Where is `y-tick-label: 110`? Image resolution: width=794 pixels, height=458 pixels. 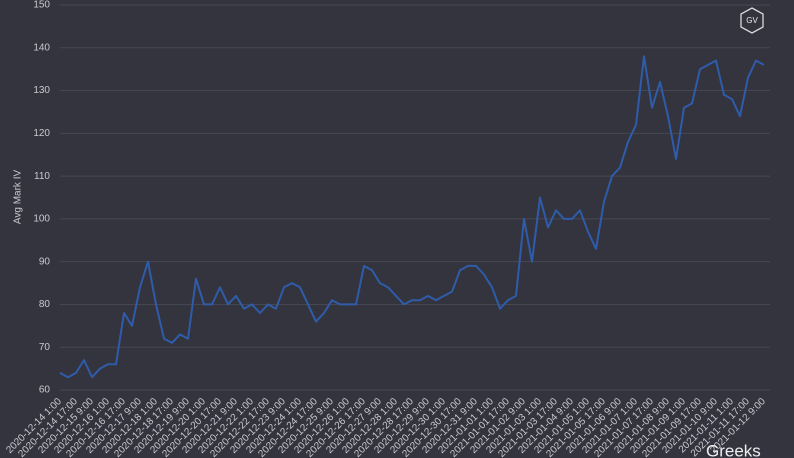
y-tick-label: 110 is located at coordinates (42, 176).